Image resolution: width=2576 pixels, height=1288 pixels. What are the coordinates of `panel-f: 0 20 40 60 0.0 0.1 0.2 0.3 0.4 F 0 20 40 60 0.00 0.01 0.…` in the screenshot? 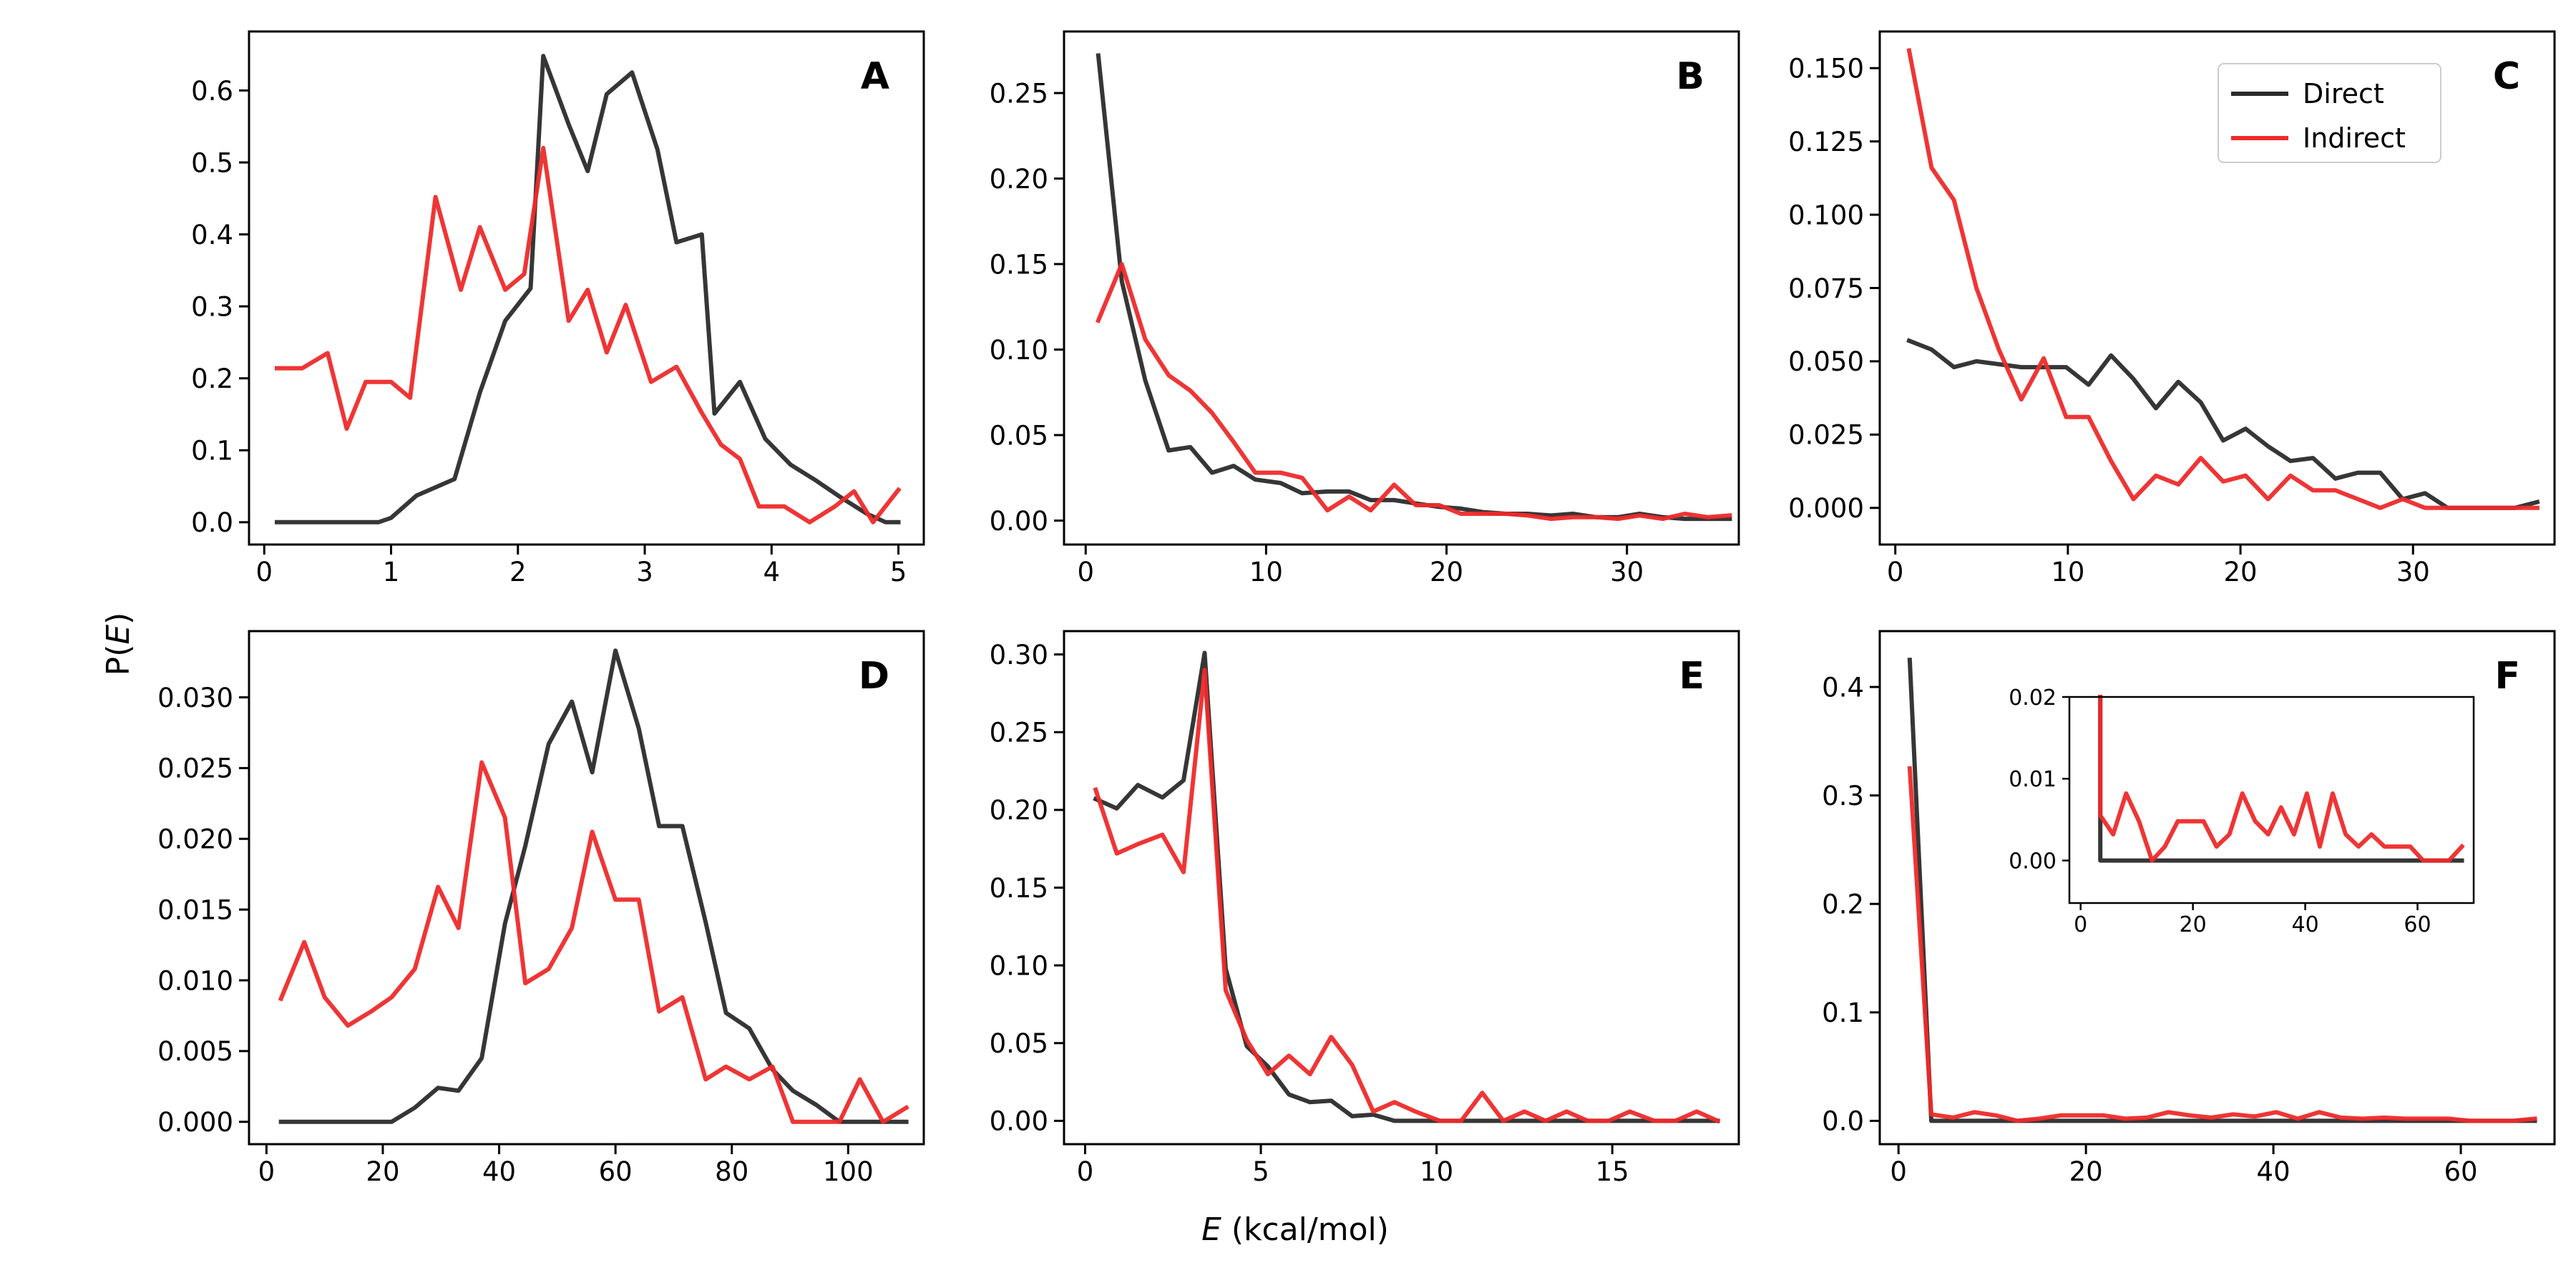 It's located at (2189, 908).